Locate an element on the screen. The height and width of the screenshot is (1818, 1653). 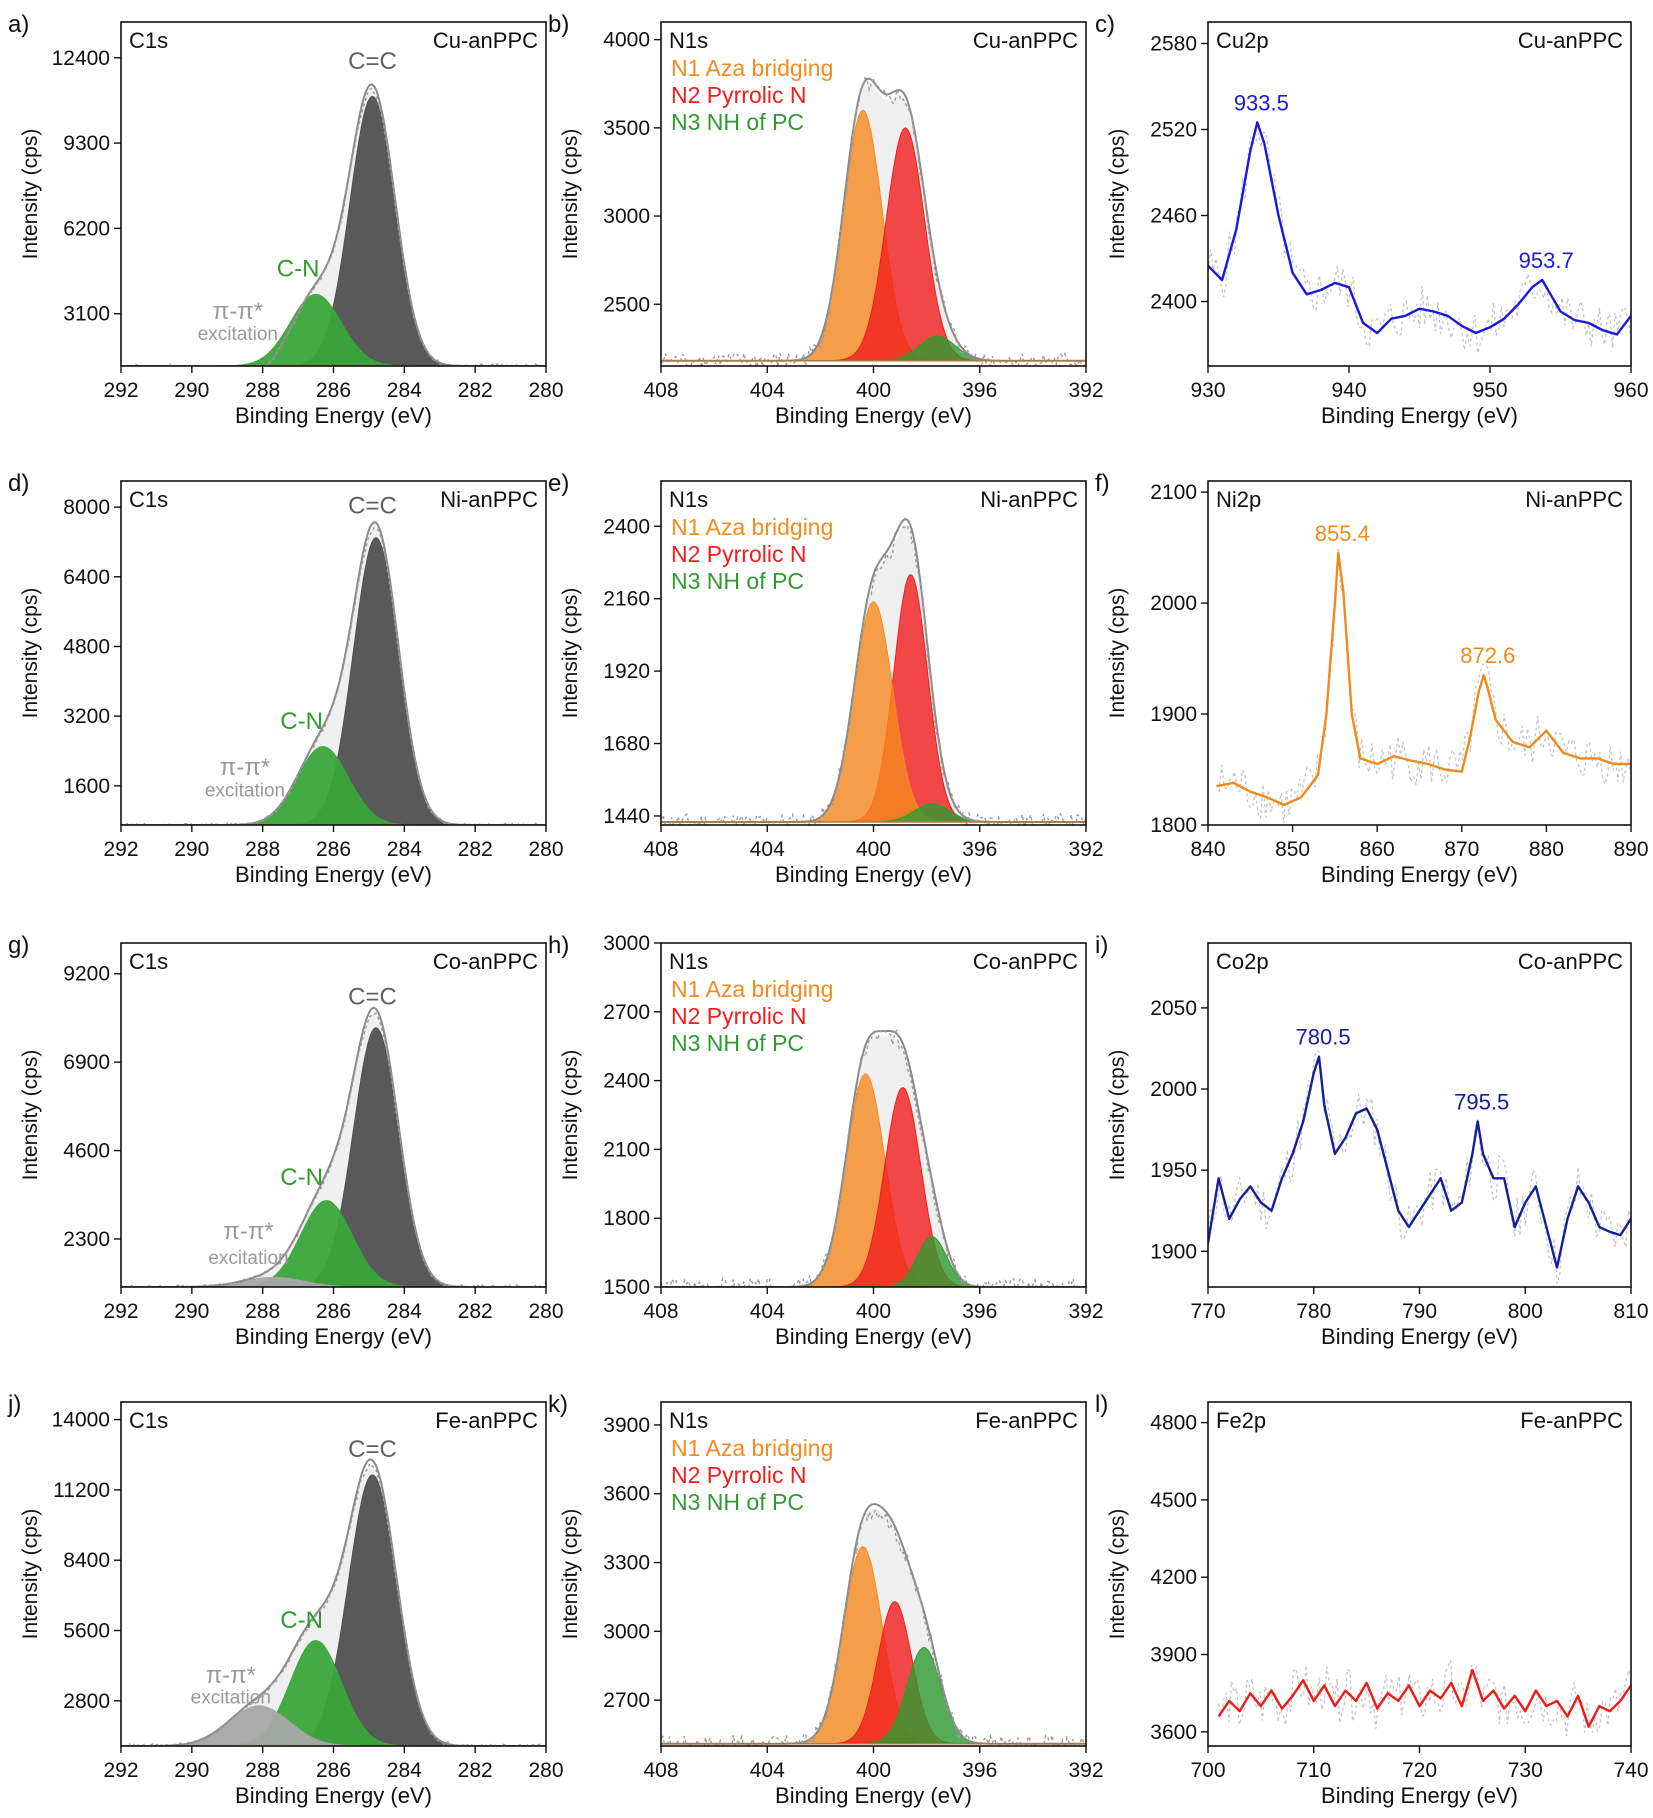
x-tick-label: 850 is located at coordinates (1292, 849).